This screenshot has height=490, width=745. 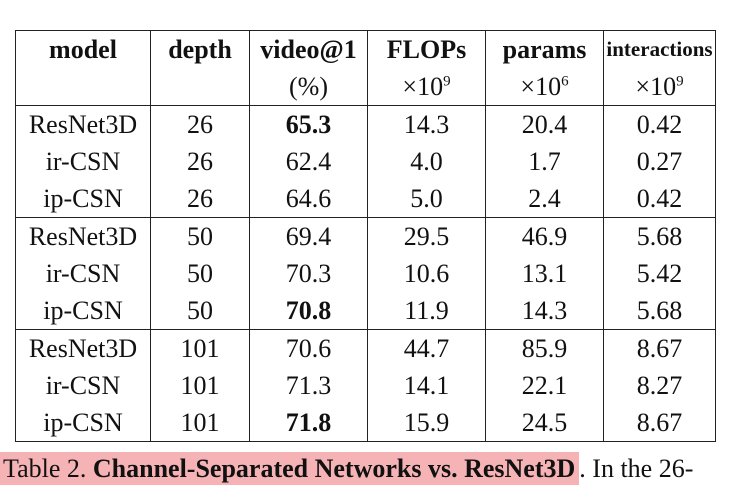 What do you see at coordinates (308, 236) in the screenshot?
I see `cell-video1: 69.4` at bounding box center [308, 236].